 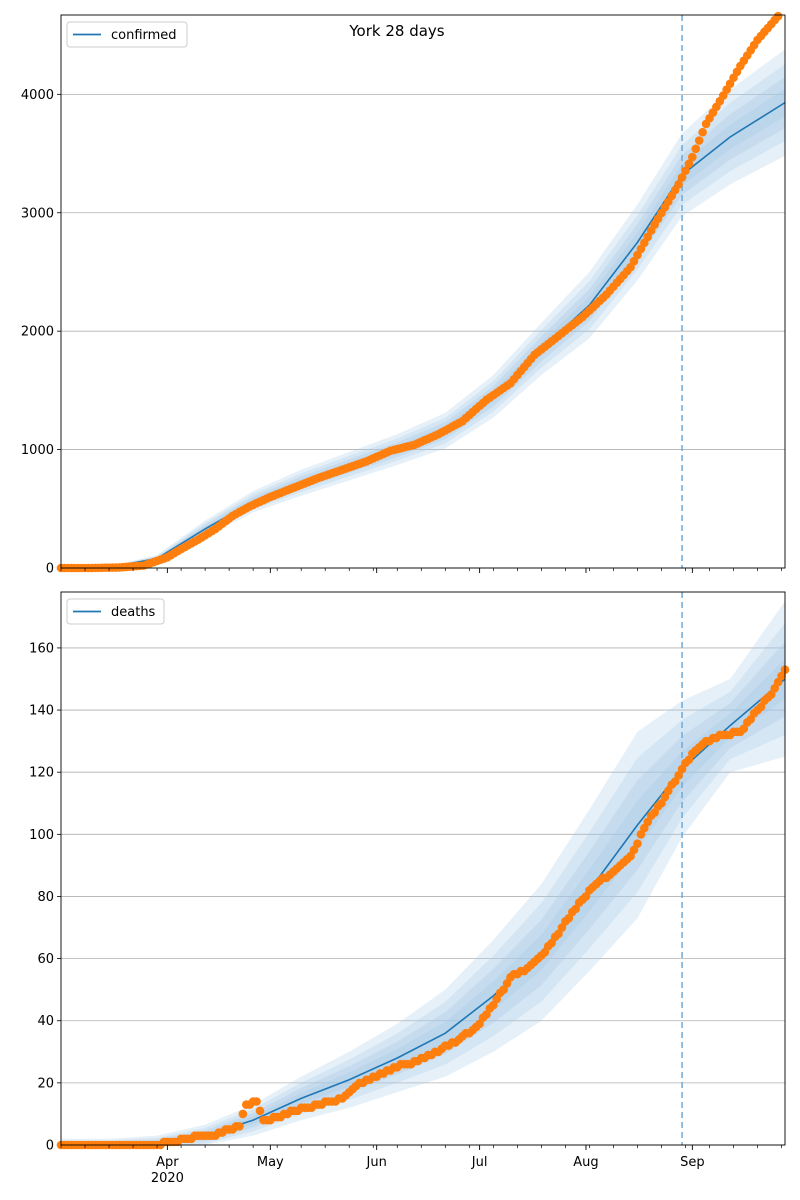 I want to click on shared-x-axis: Apr May Jun Jul Aug Sep 2020, so click(x=428, y=1170).